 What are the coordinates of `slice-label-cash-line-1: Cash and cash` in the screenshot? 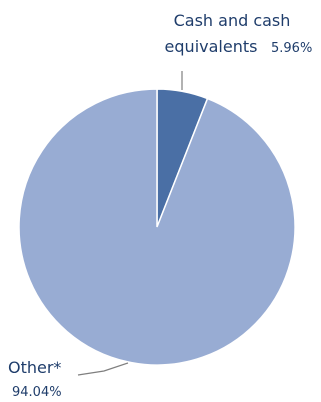 It's located at (232, 20).